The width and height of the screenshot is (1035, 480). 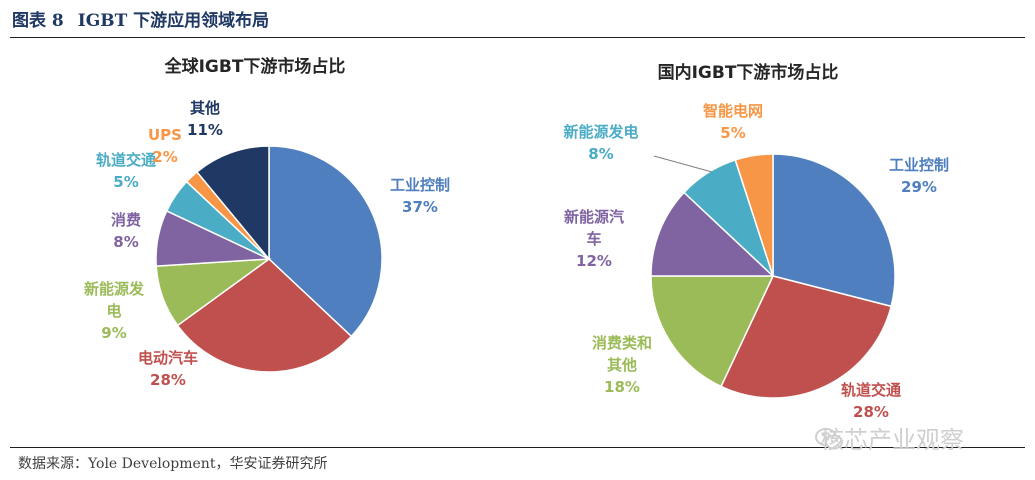 I want to click on figure-number: 图表 8, so click(x=38, y=21).